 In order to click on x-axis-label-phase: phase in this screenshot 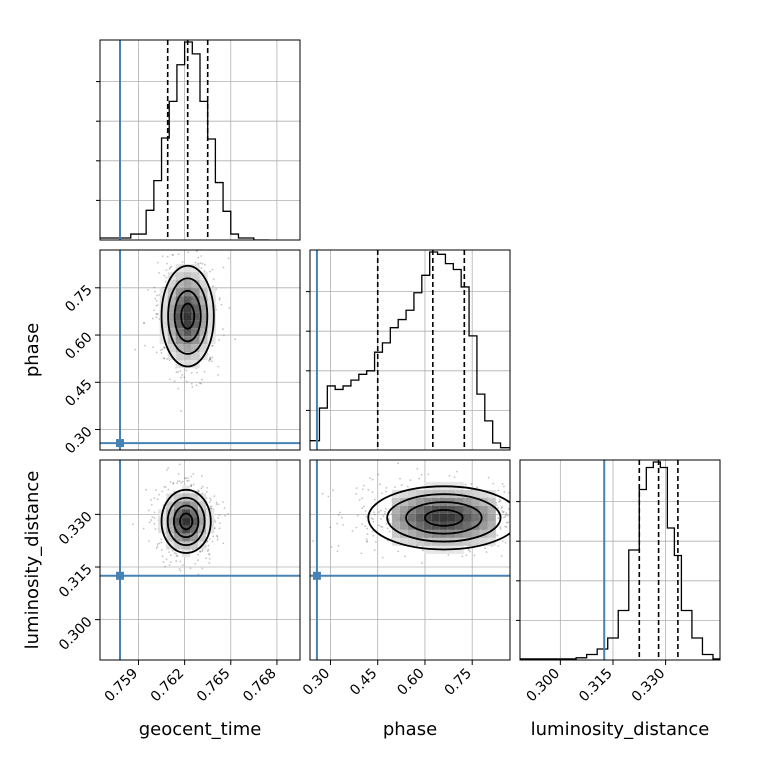, I will do `click(410, 729)`.